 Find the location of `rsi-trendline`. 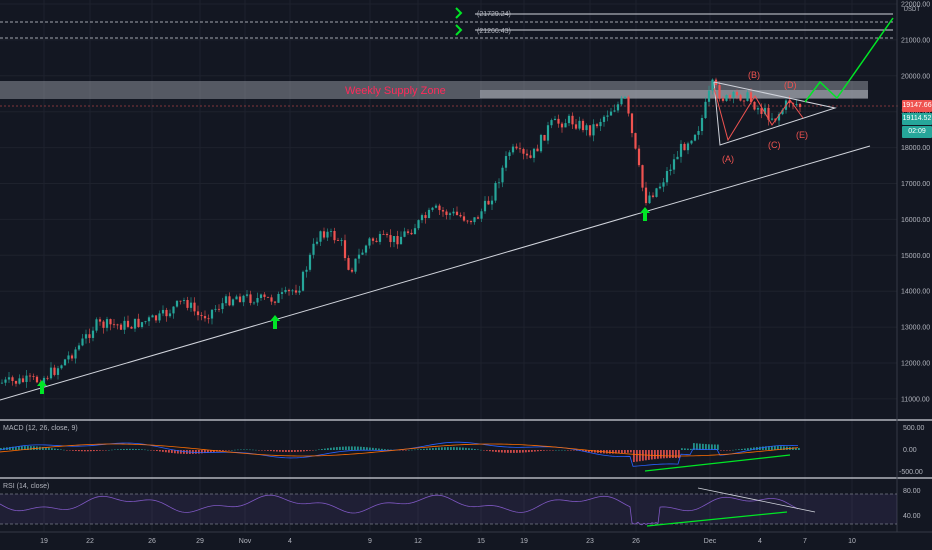

rsi-trendline is located at coordinates (756, 500).